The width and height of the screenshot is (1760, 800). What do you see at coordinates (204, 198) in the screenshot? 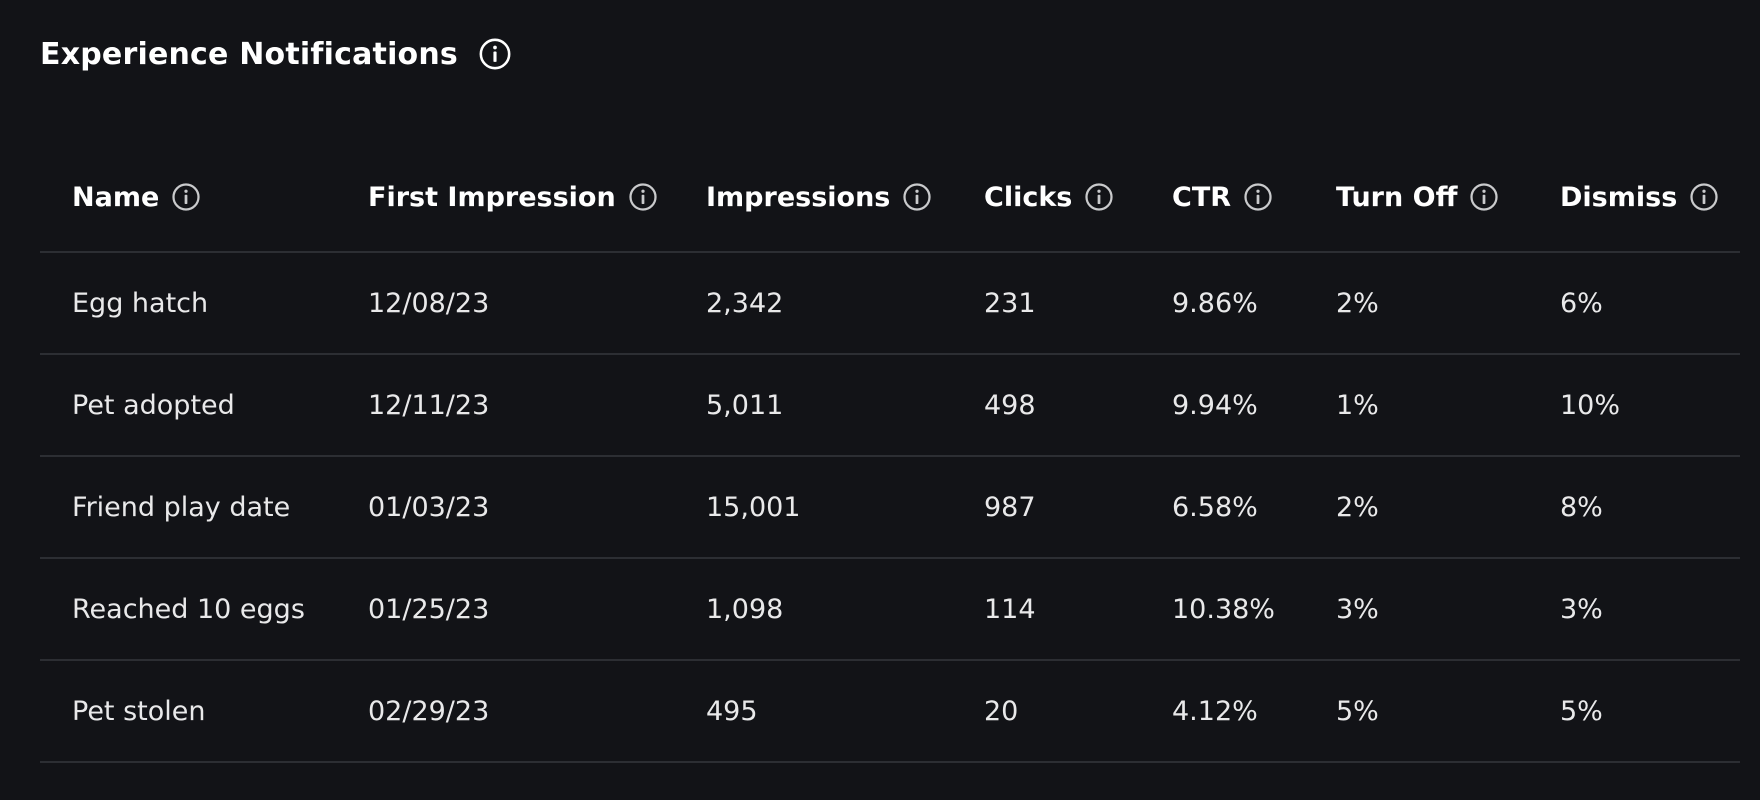
I see `column-header-name: Name` at bounding box center [204, 198].